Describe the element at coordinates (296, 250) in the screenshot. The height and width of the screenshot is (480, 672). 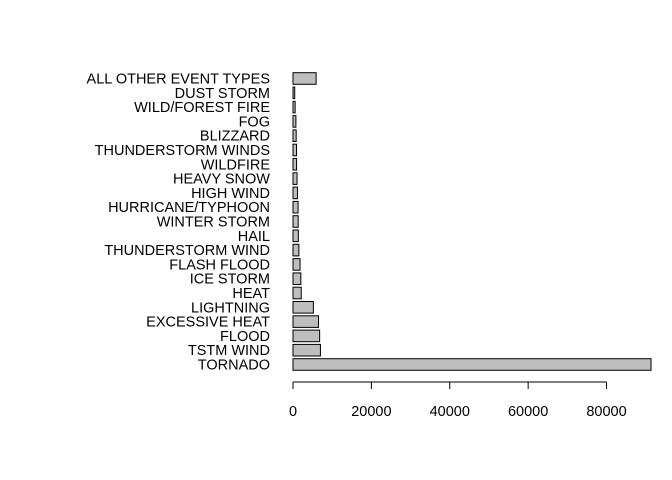
I see `bar-thunderstorm-wind` at that location.